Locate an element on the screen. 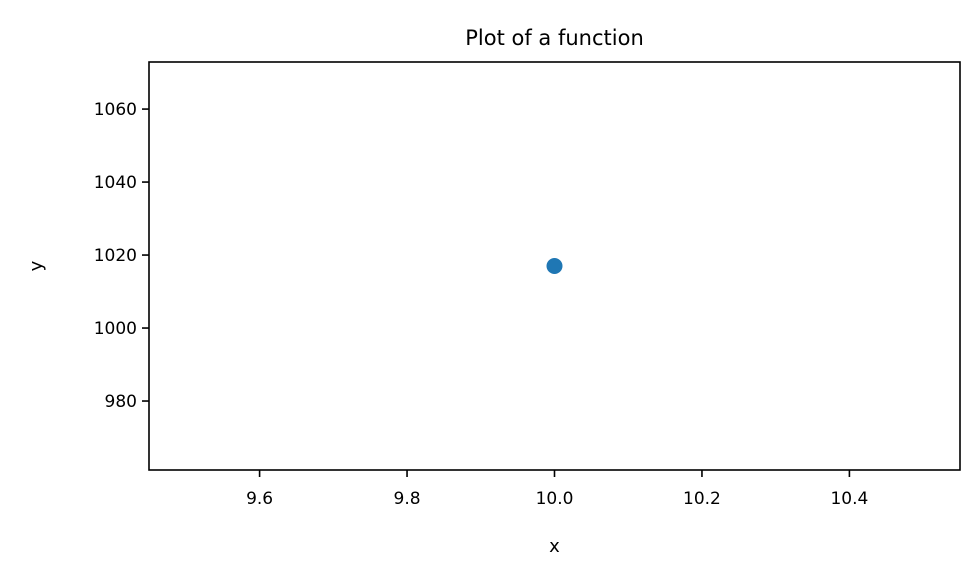  y-tick-label: 1000 is located at coordinates (115, 329).